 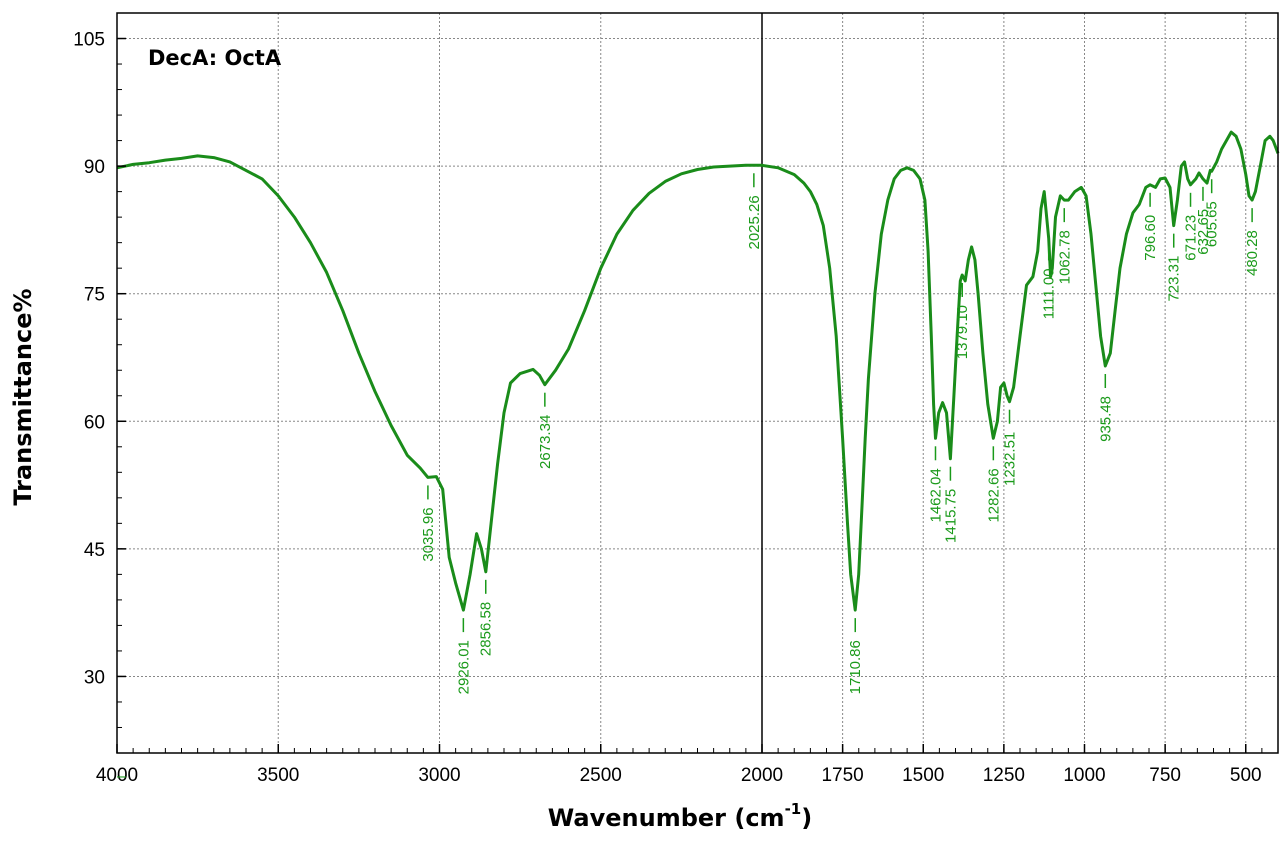 What do you see at coordinates (806, 818) in the screenshot?
I see `x-axis-title-tail: )` at bounding box center [806, 818].